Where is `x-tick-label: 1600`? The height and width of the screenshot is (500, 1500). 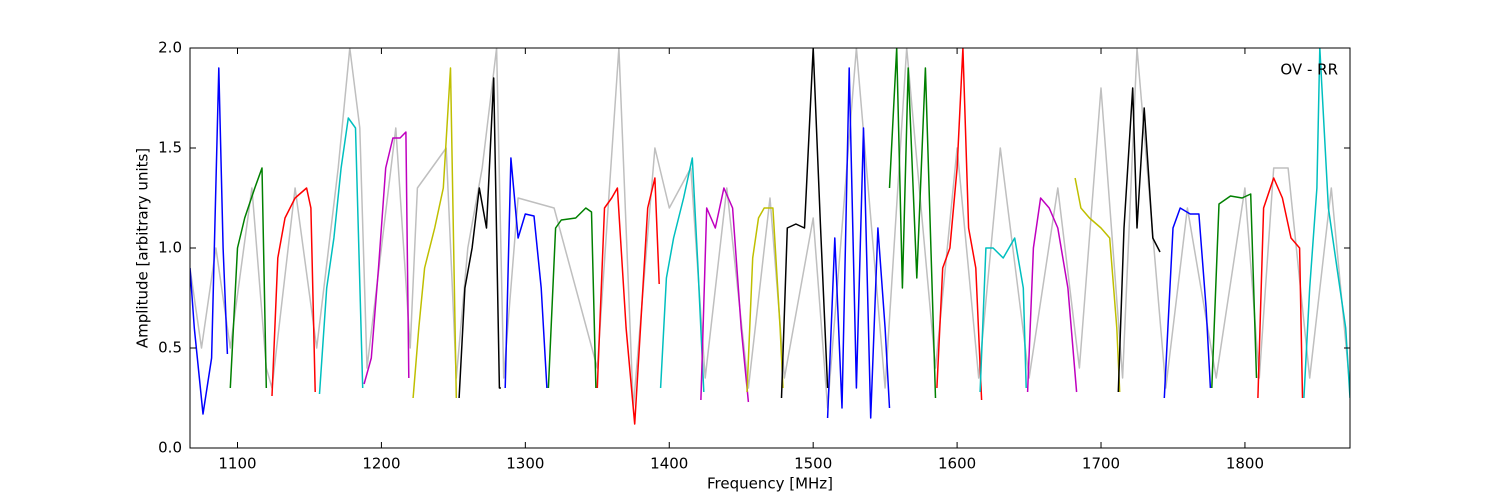 x-tick-label: 1600 is located at coordinates (957, 464).